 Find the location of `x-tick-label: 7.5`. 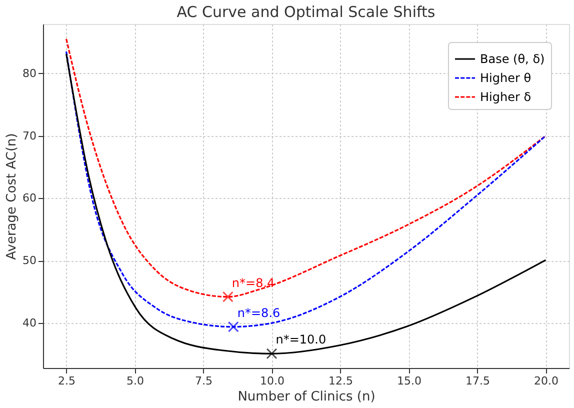

x-tick-label: 7.5 is located at coordinates (204, 381).